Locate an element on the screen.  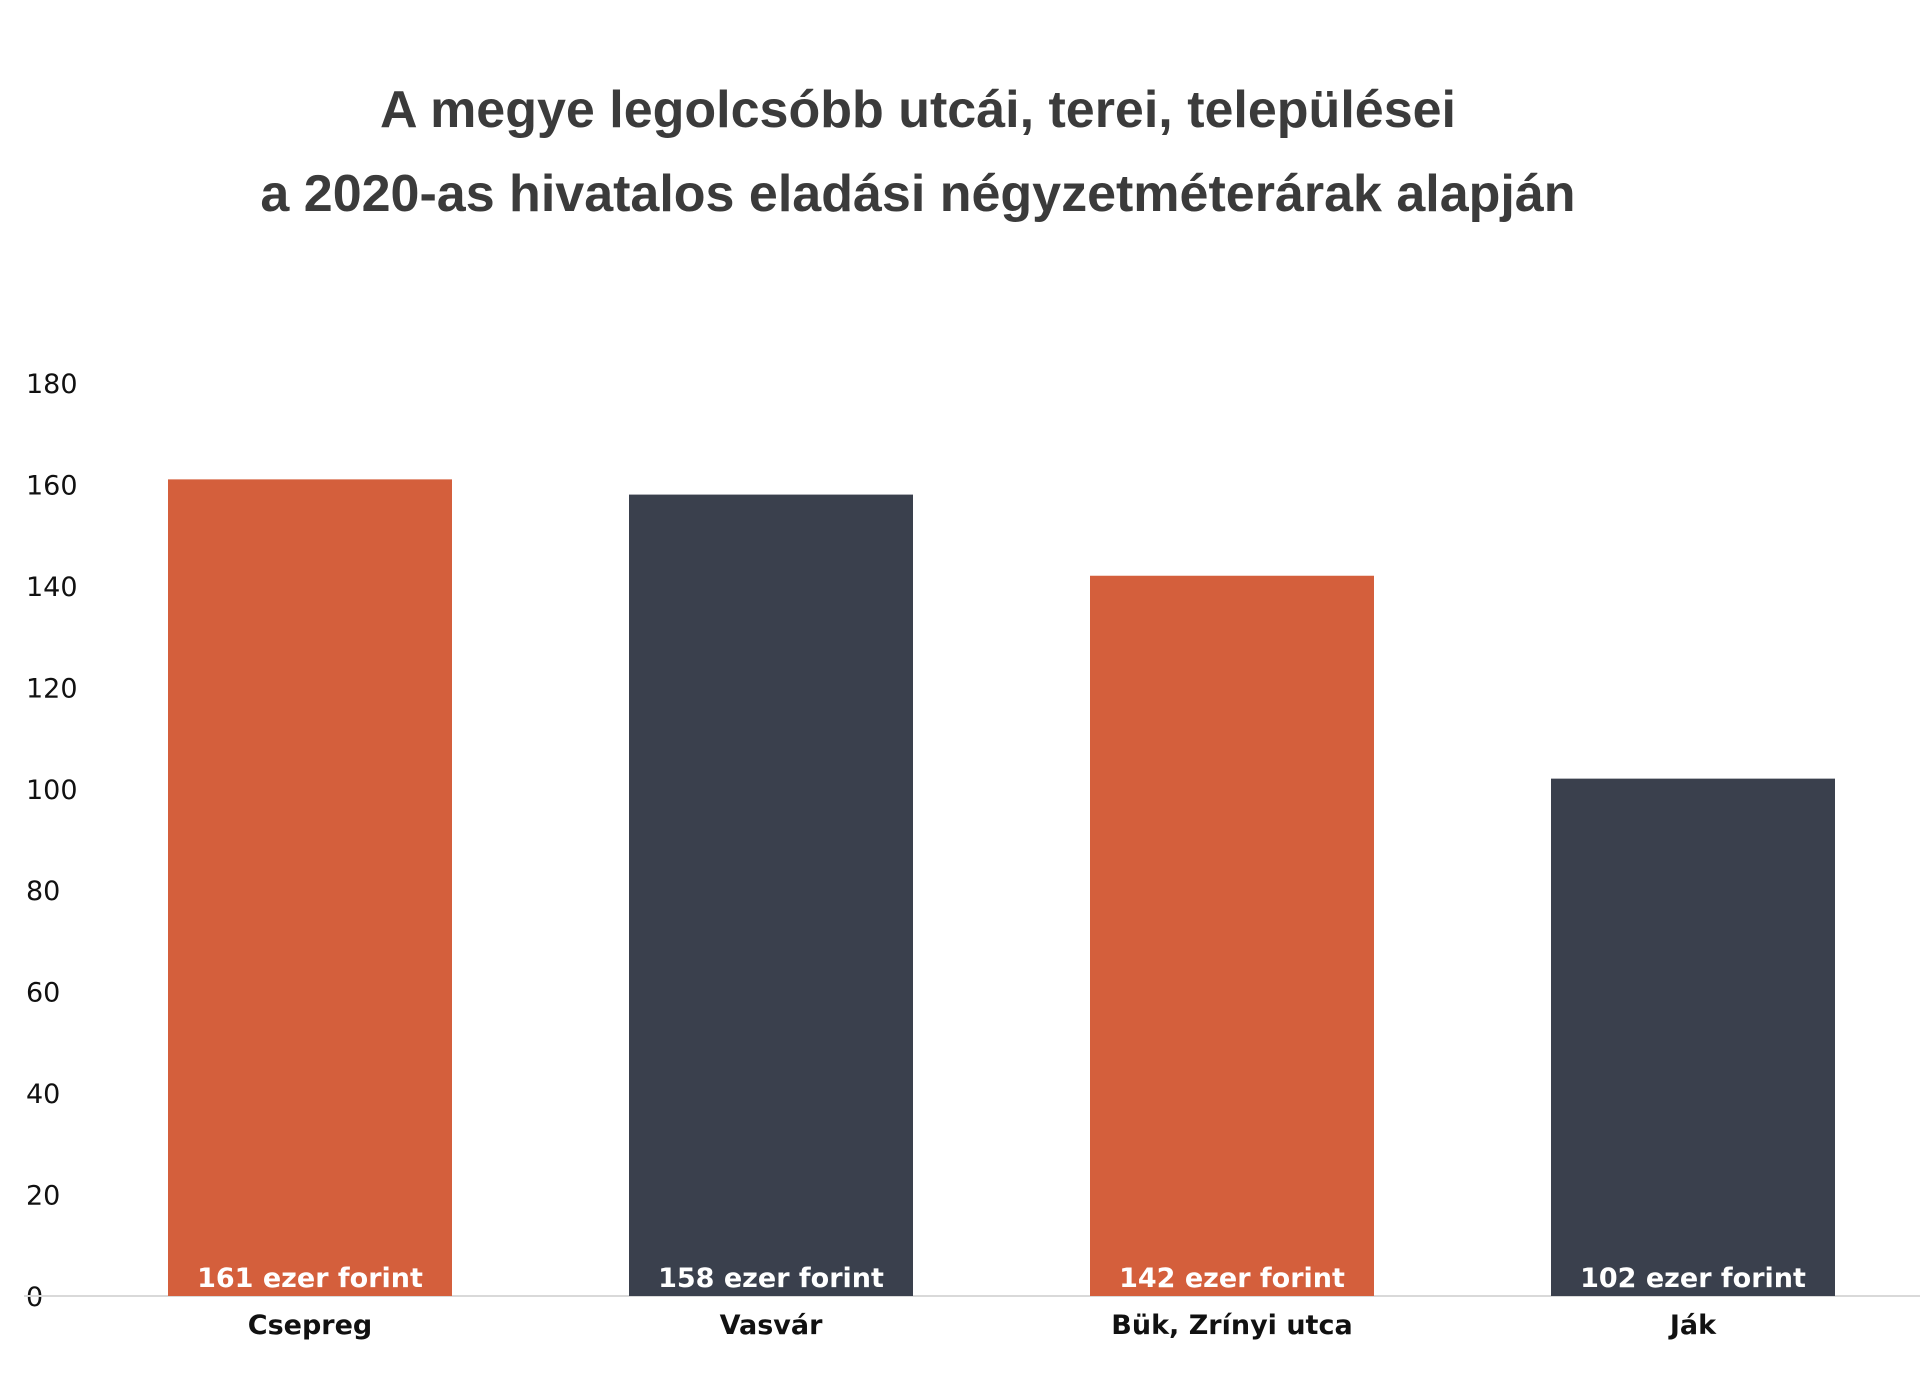
category-label-2: Vasvár is located at coordinates (772, 1325).